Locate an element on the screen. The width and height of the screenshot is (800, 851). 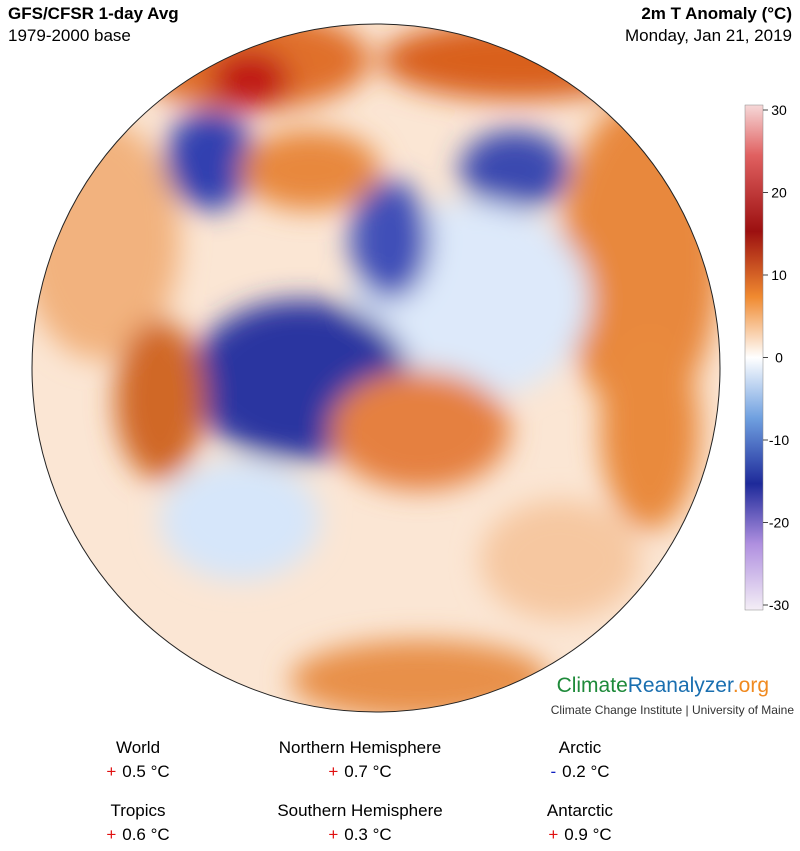
stat-region: Northern Hemisphere is located at coordinates (360, 747).